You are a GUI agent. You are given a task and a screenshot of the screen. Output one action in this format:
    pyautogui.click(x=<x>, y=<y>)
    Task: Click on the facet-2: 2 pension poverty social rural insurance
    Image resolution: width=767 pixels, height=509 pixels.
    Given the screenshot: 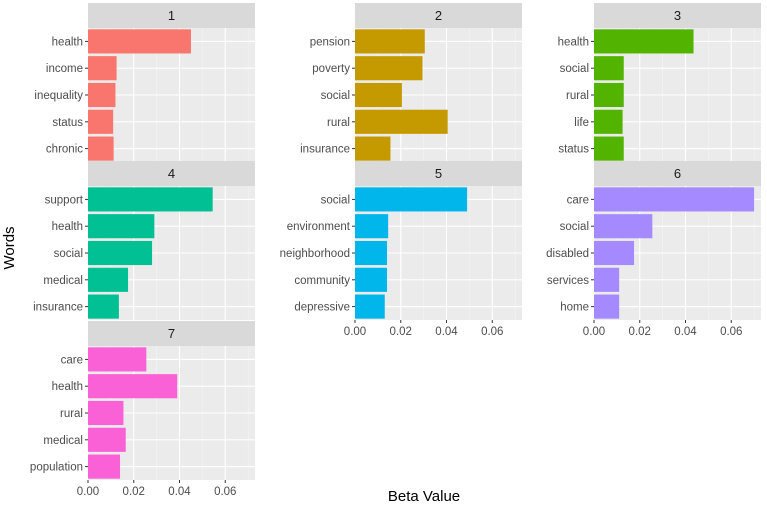 What is the action you would take?
    pyautogui.click(x=411, y=82)
    